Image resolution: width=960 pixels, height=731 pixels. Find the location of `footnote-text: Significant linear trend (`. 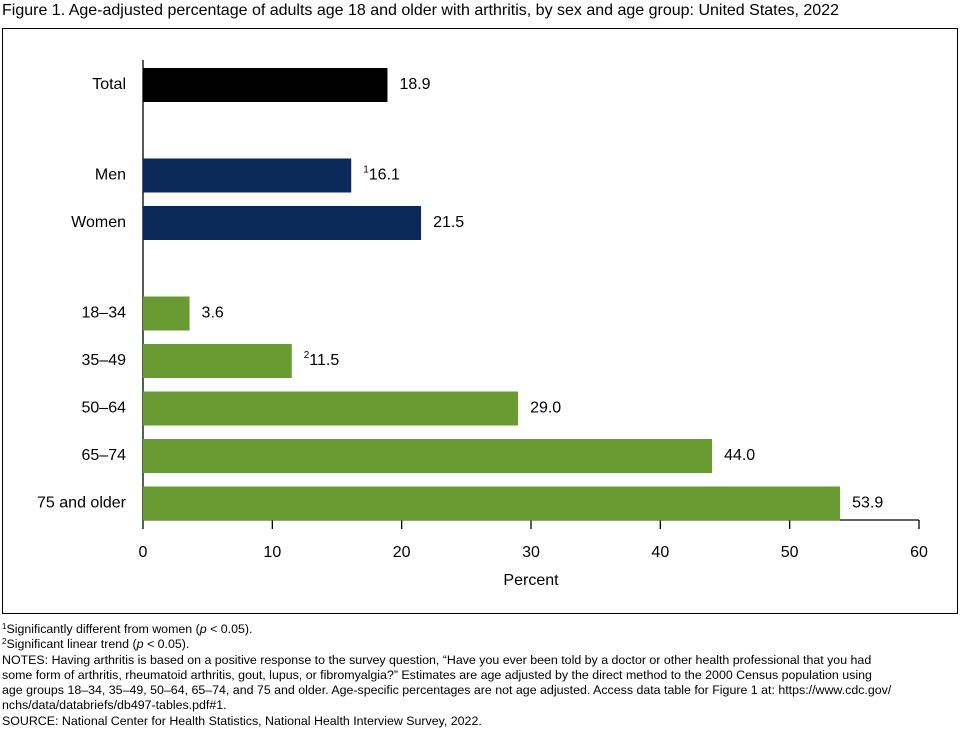

footnote-text: Significant linear trend ( is located at coordinates (71, 644).